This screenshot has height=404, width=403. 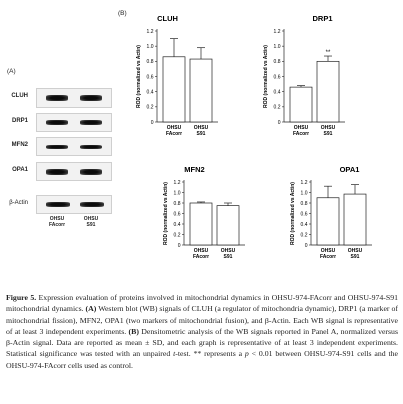 I want to click on caption-text-4: -test. ** represents a, so click(x=210, y=354).